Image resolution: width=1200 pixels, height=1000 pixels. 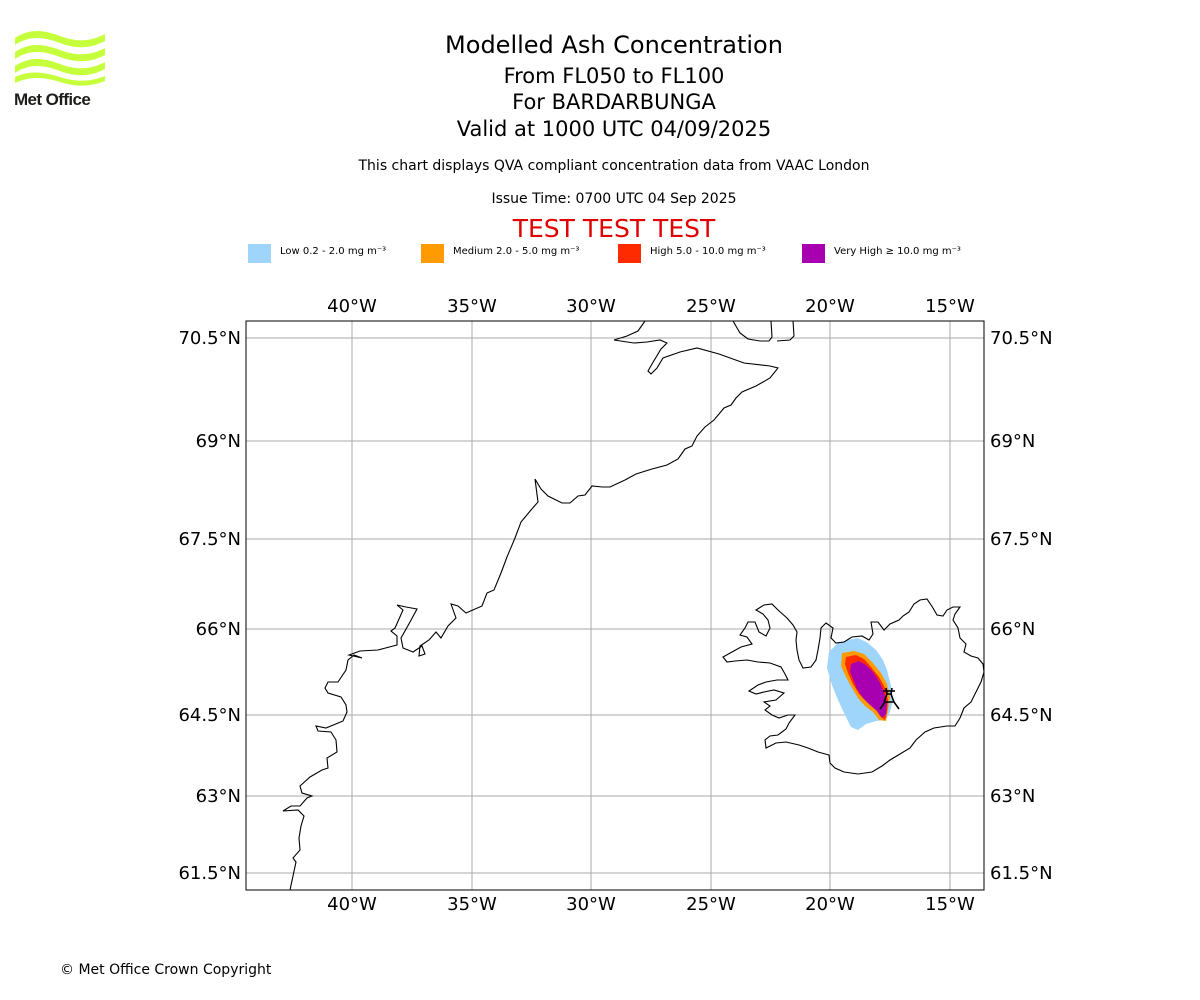 What do you see at coordinates (516, 251) in the screenshot?
I see `legend-label-medium: Medium 2.0 - 5.0 mg m⁻³` at bounding box center [516, 251].